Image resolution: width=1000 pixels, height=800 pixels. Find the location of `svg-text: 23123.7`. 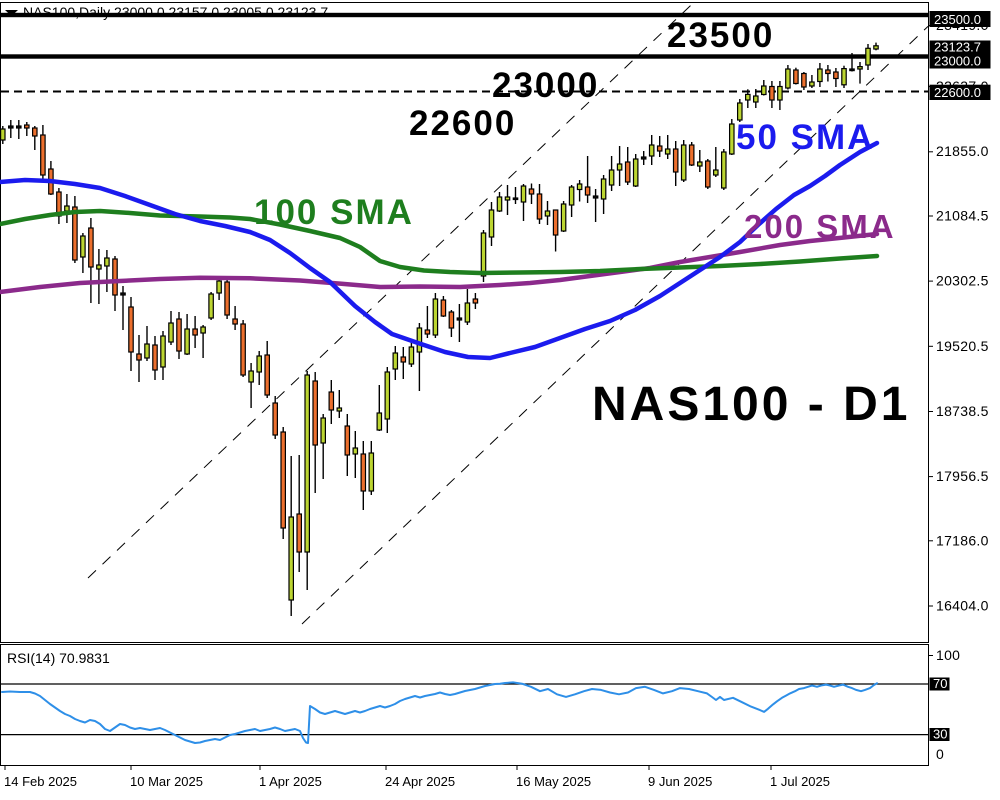

svg-text: 23123.7 is located at coordinates (957, 46).